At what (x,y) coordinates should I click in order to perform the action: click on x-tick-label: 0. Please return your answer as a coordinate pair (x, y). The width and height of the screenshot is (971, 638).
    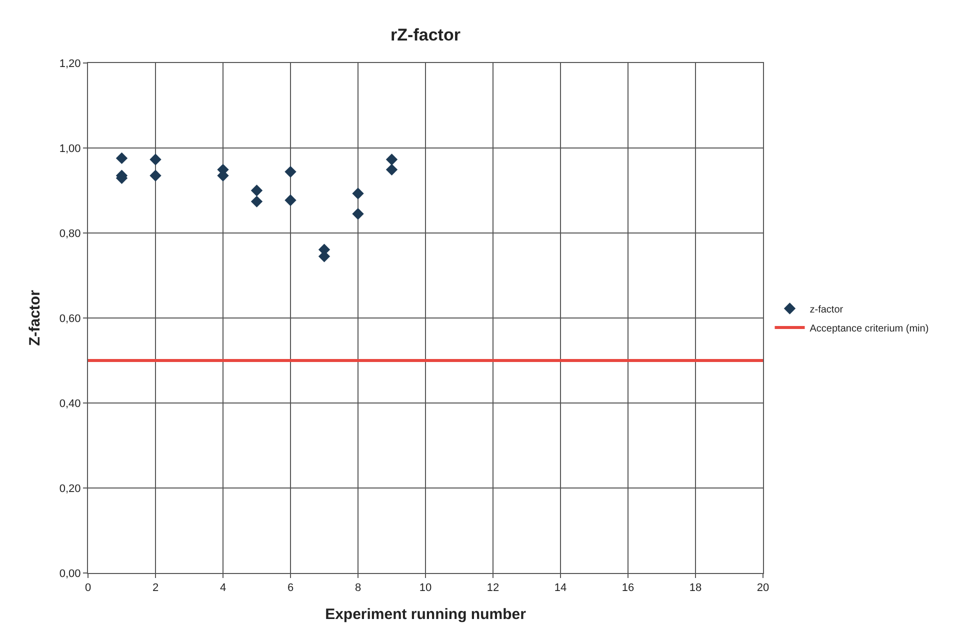
    Looking at the image, I should click on (88, 588).